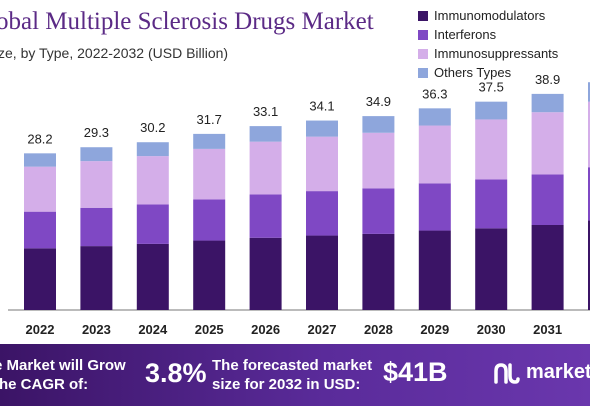 This screenshot has height=410, width=590. Describe the element at coordinates (378, 101) in the screenshot. I see `bar-total-label: 34.9` at that location.